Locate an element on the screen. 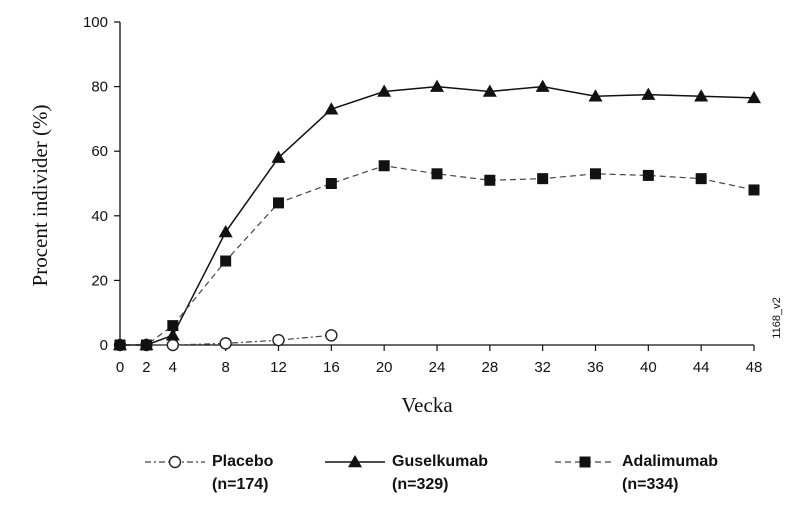 The width and height of the screenshot is (797, 519). y-axis-label: Procent individer (%) is located at coordinates (40, 196).